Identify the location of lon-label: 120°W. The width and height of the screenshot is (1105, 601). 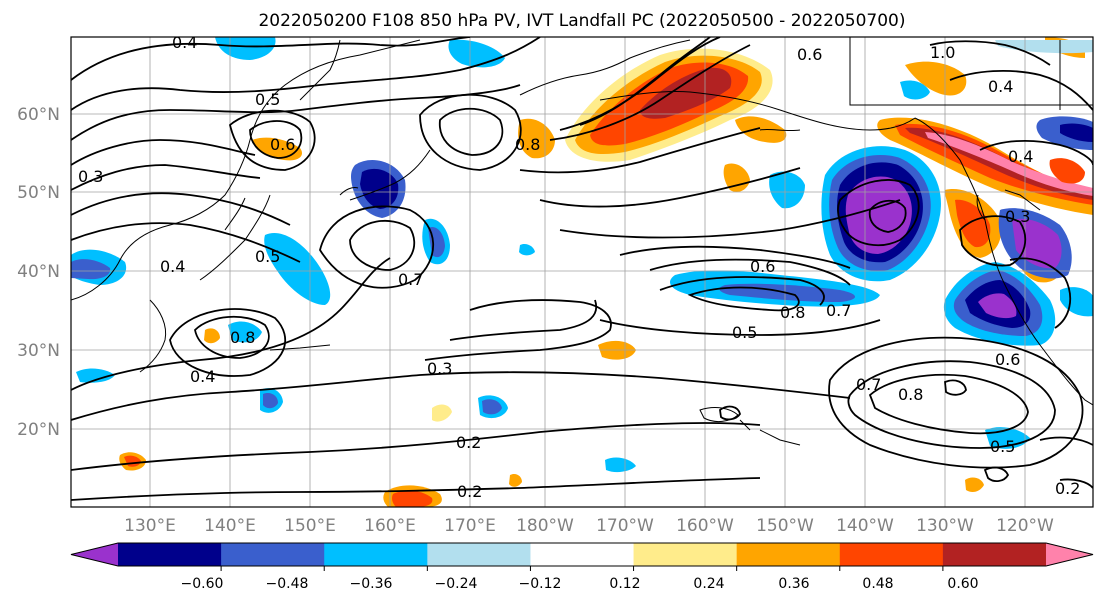
(1025, 526).